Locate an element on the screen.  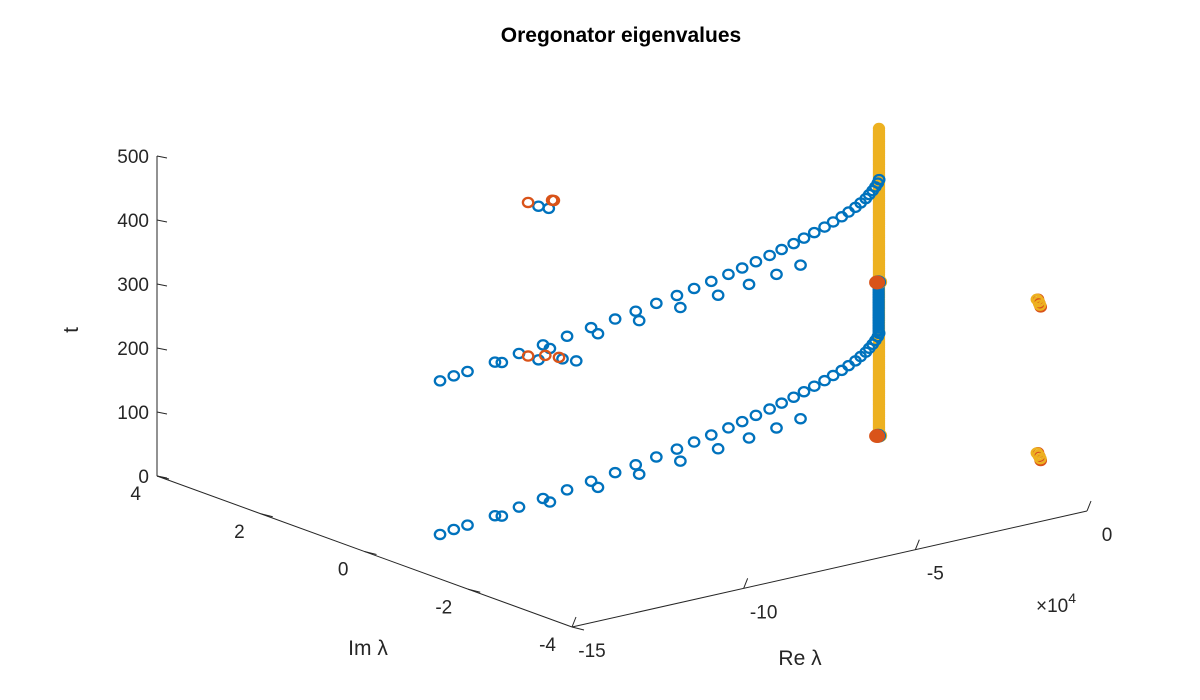
re-axis-line is located at coordinates (829, 569).